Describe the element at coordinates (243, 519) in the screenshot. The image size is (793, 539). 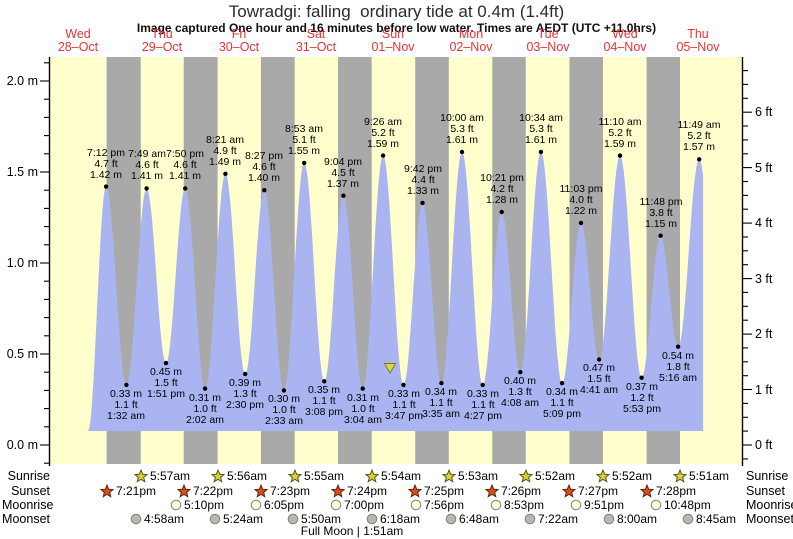
I see `moonset-time: 5:24am` at that location.